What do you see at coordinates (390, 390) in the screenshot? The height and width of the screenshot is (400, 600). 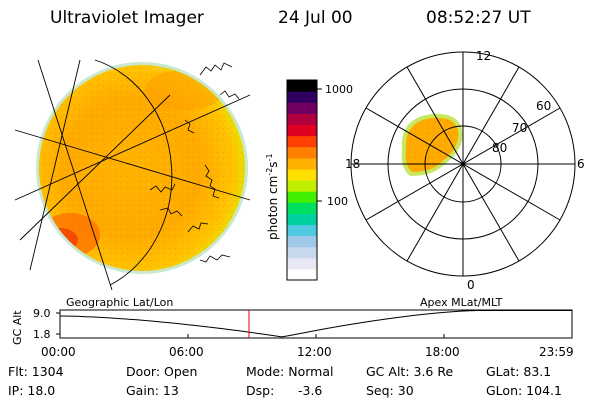 I see `sequence-number: Seq: 30` at bounding box center [390, 390].